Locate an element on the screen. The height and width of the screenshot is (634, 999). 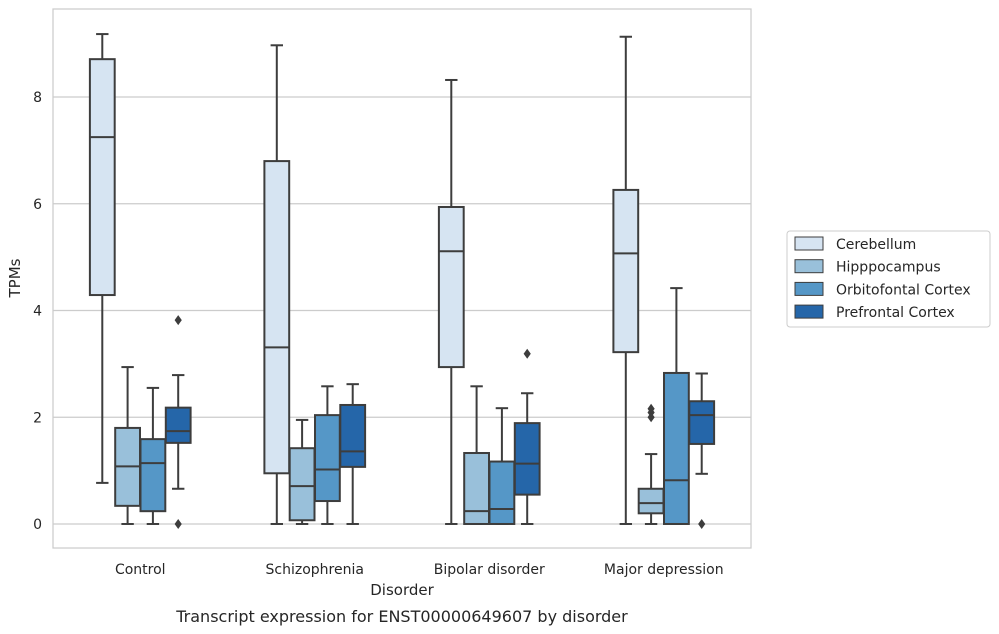
x-tick-label: Bipolar disorder is located at coordinates (489, 570).